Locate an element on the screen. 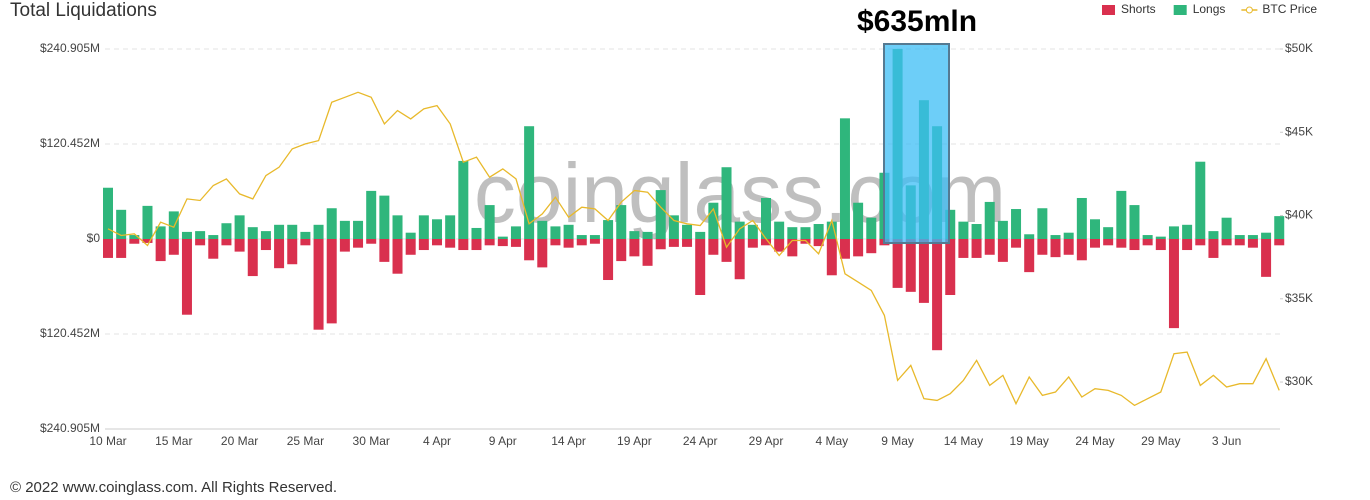 Image resolution: width=1370 pixels, height=500 pixels. x-tick-label: 24 May is located at coordinates (1094, 441).